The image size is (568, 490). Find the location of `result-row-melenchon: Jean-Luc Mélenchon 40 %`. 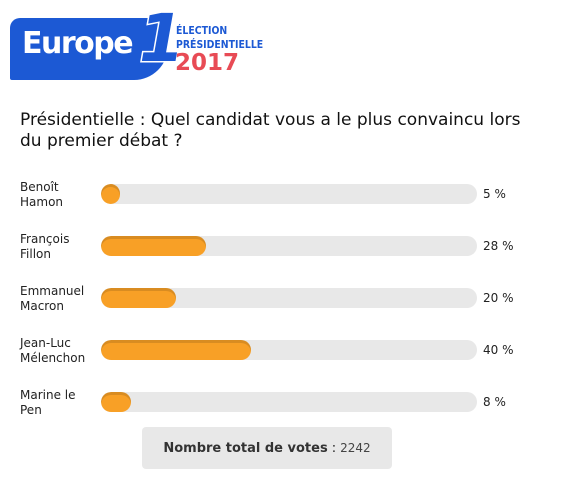

result-row-melenchon: Jean-Luc Mélenchon 40 % is located at coordinates (284, 356).